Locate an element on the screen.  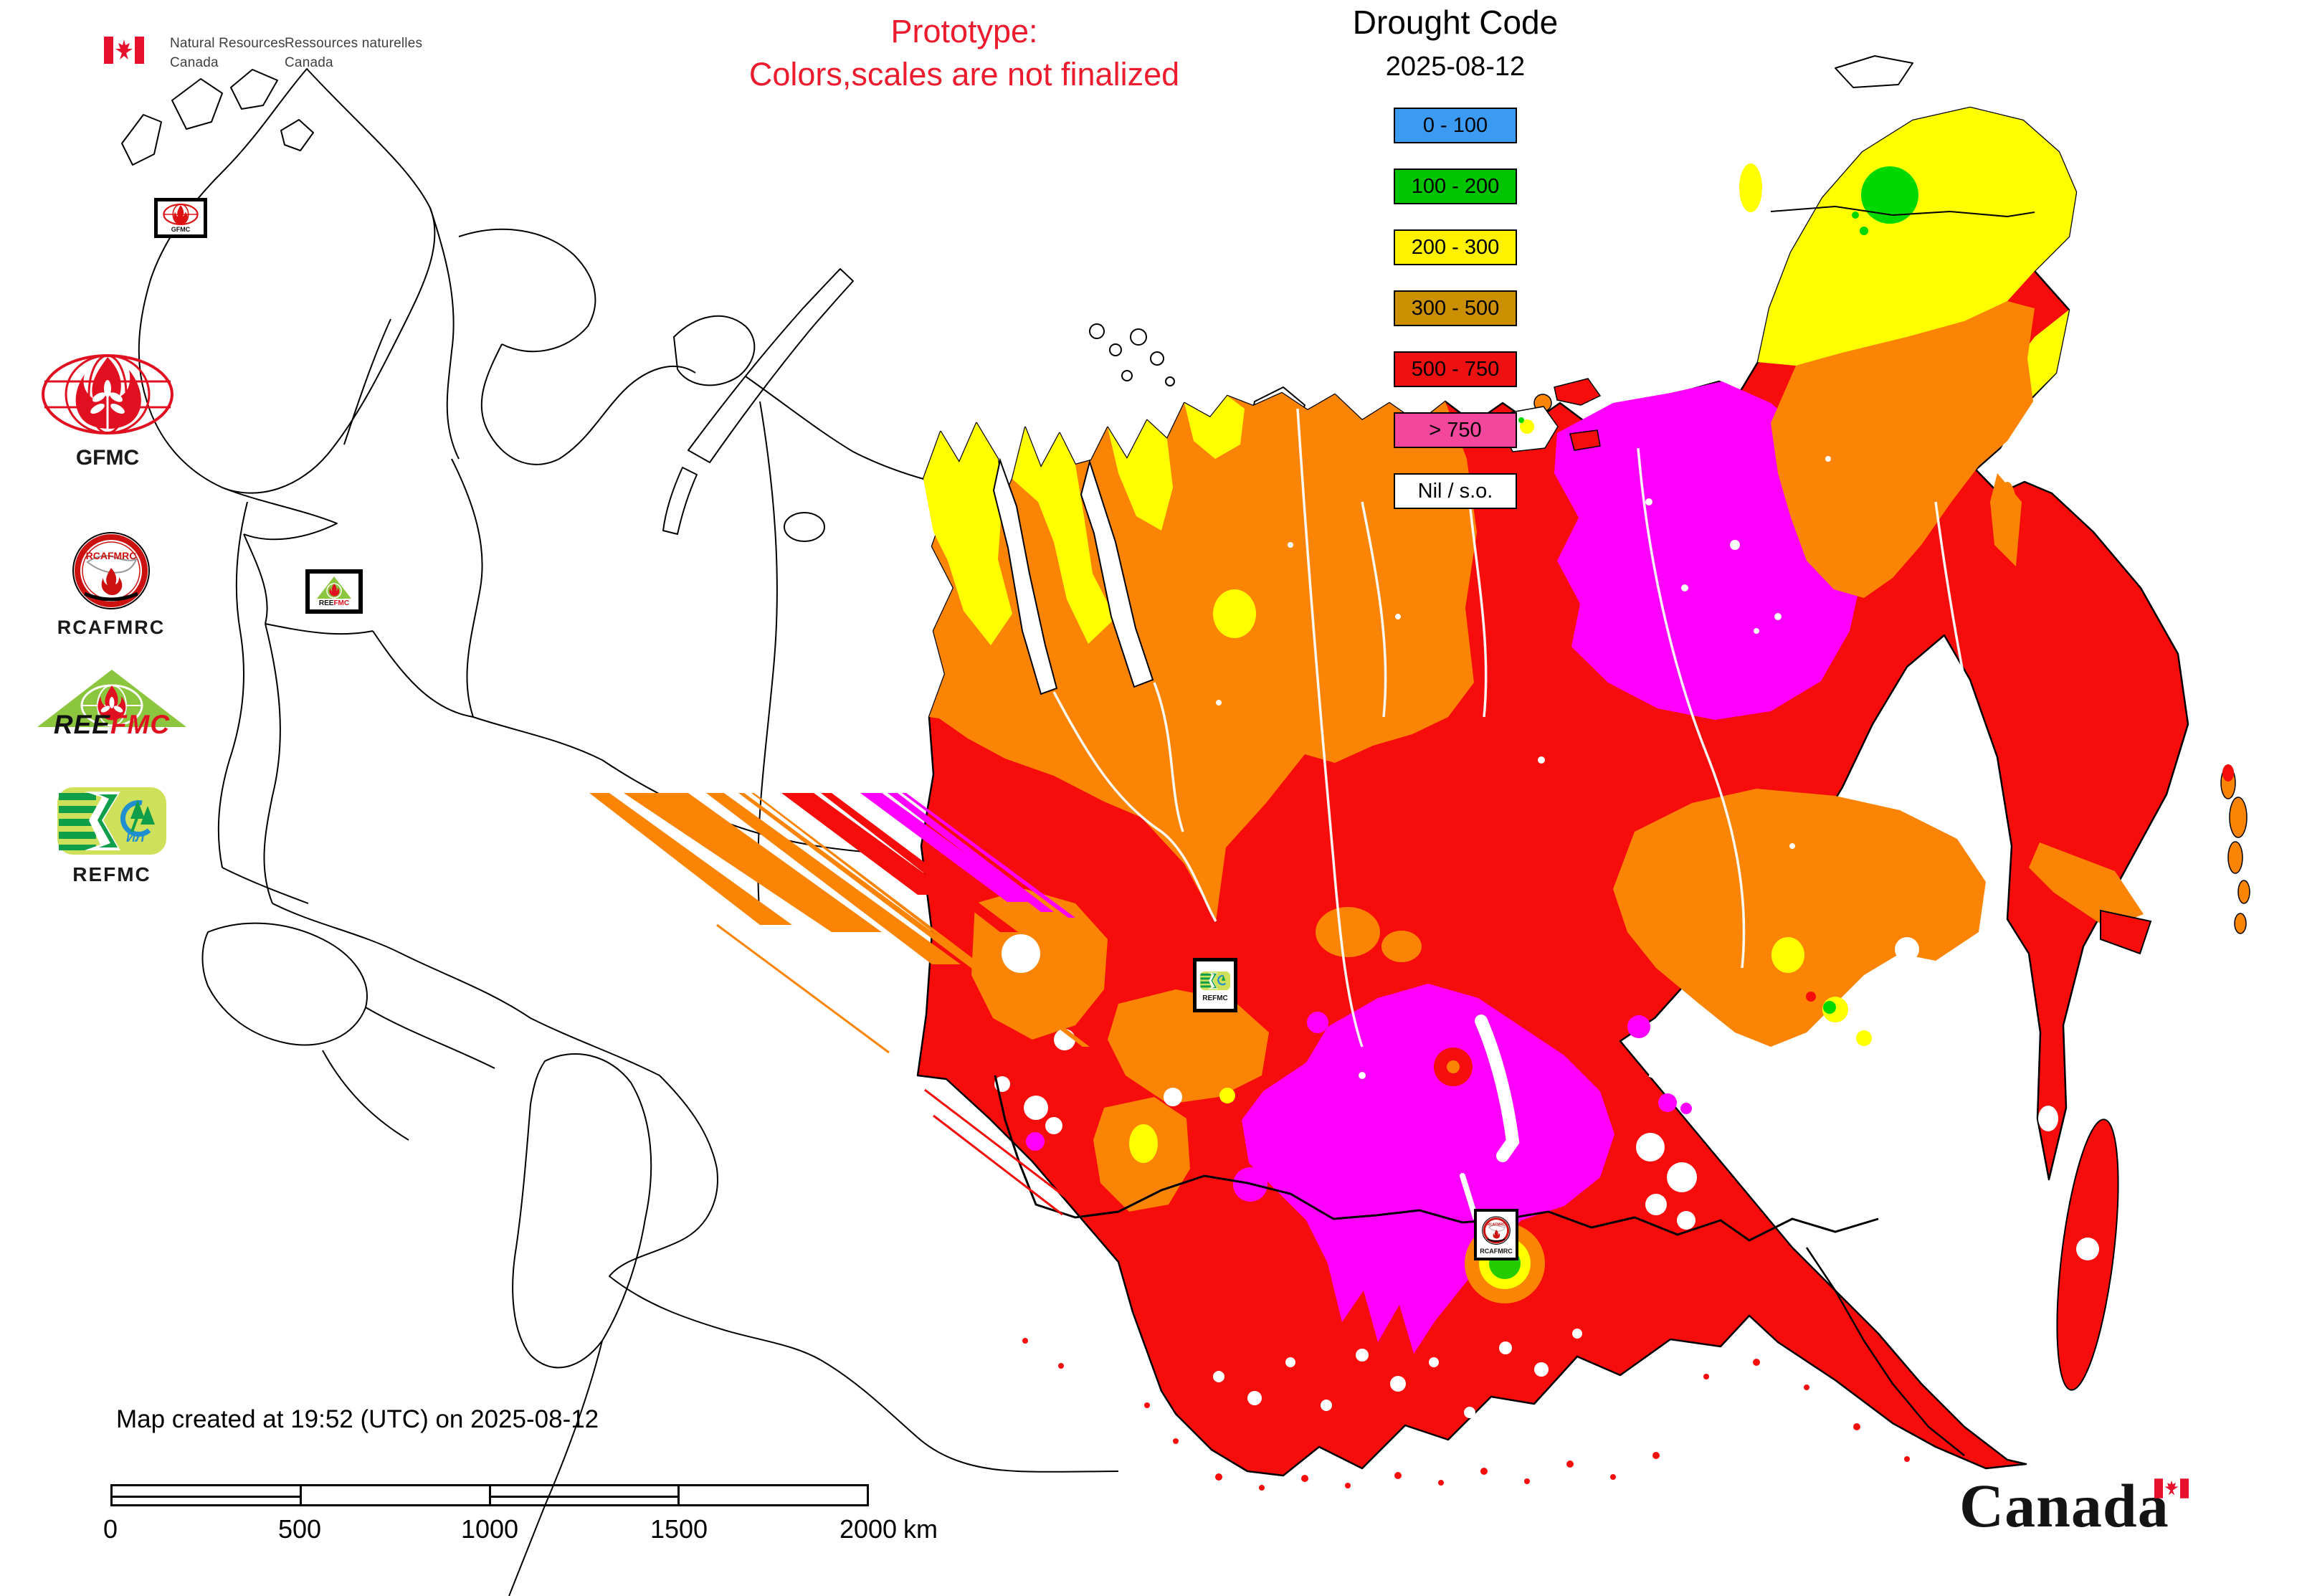
legend-item-over-750: > 750 is located at coordinates (1455, 430).